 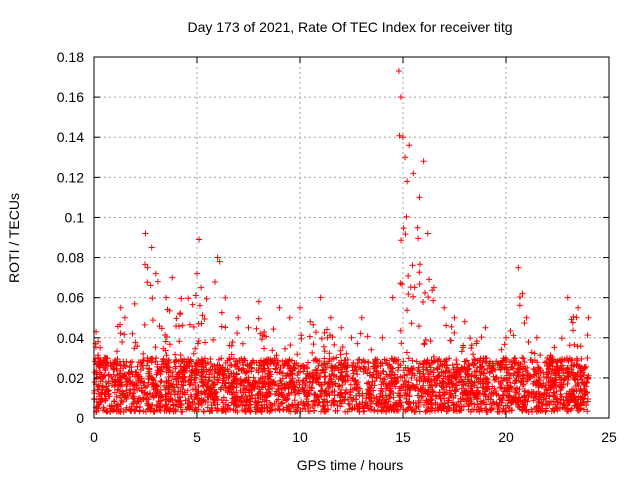 What do you see at coordinates (70, 298) in the screenshot?
I see `y-tick-label: 0.06` at bounding box center [70, 298].